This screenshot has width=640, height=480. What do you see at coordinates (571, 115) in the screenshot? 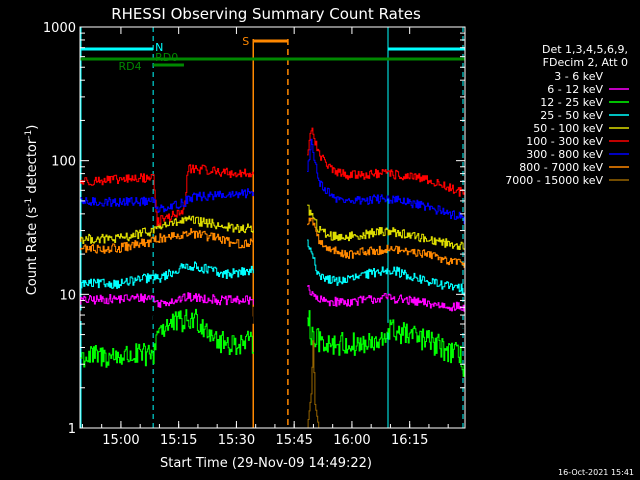
I see `legend-item-label-3: 25 - 50 keV` at bounding box center [571, 115].